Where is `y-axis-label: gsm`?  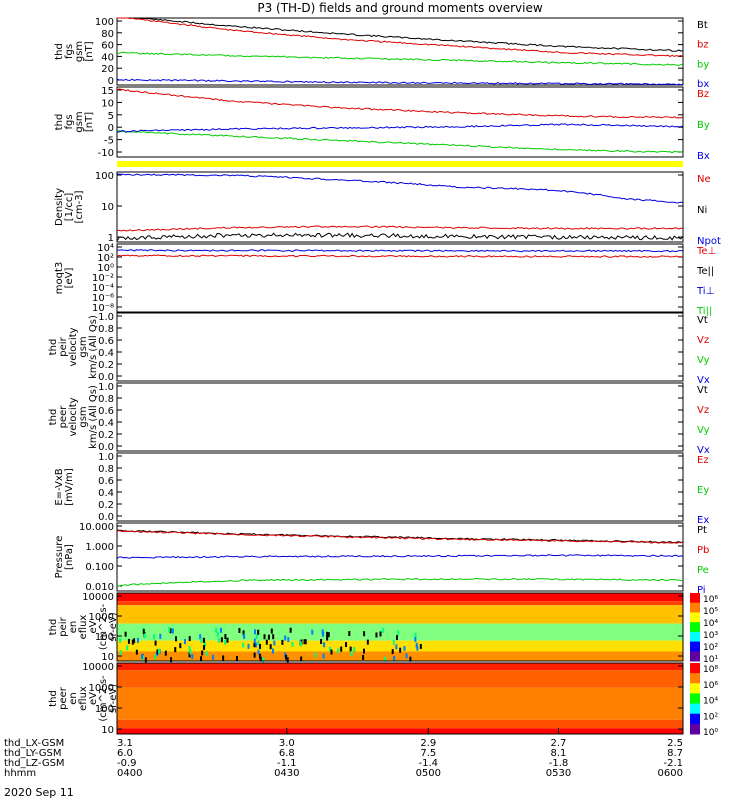 y-axis-label: gsm is located at coordinates (83, 416).